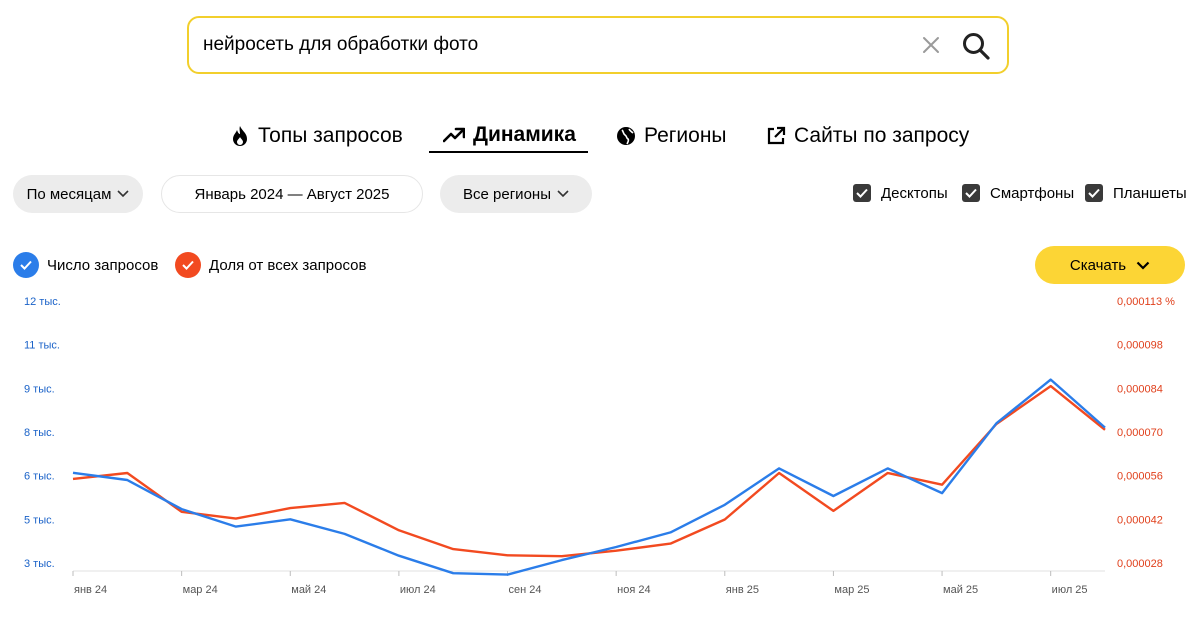 The image size is (1200, 622). I want to click on y-tick-left: 3 тыс., so click(39, 564).